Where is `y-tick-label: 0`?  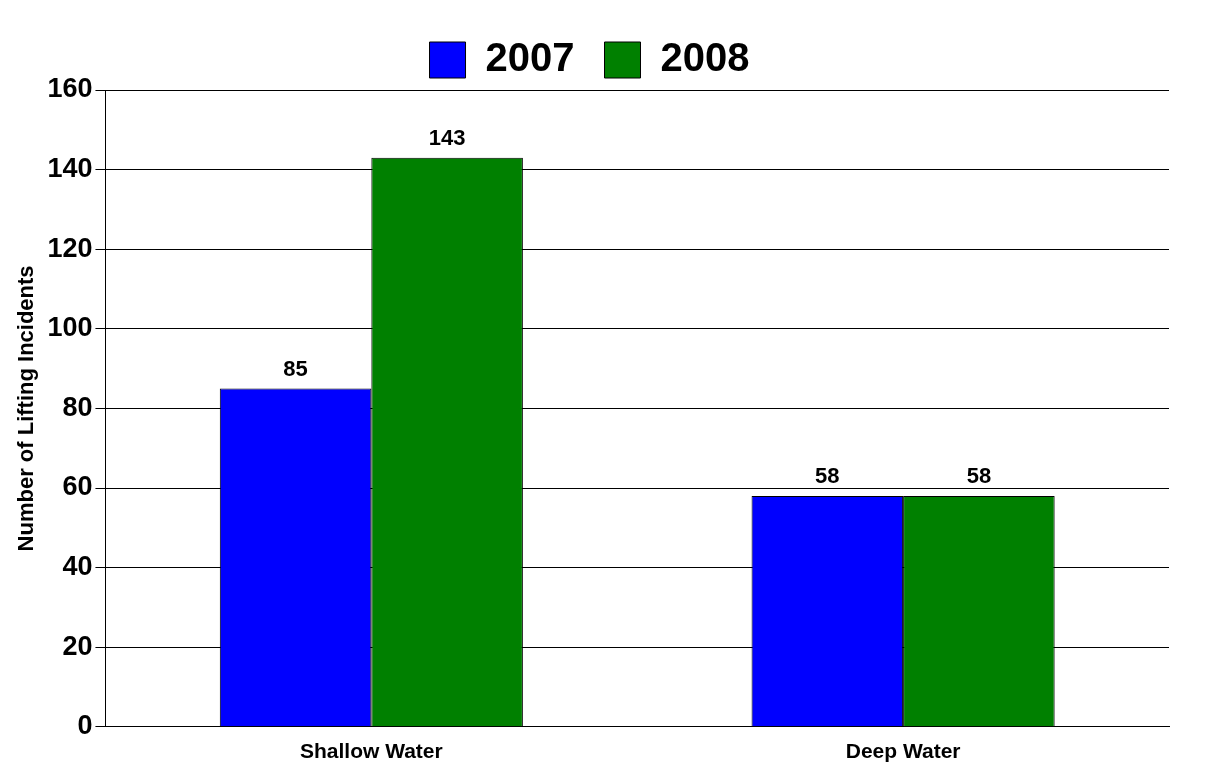
y-tick-label: 0 is located at coordinates (85, 725).